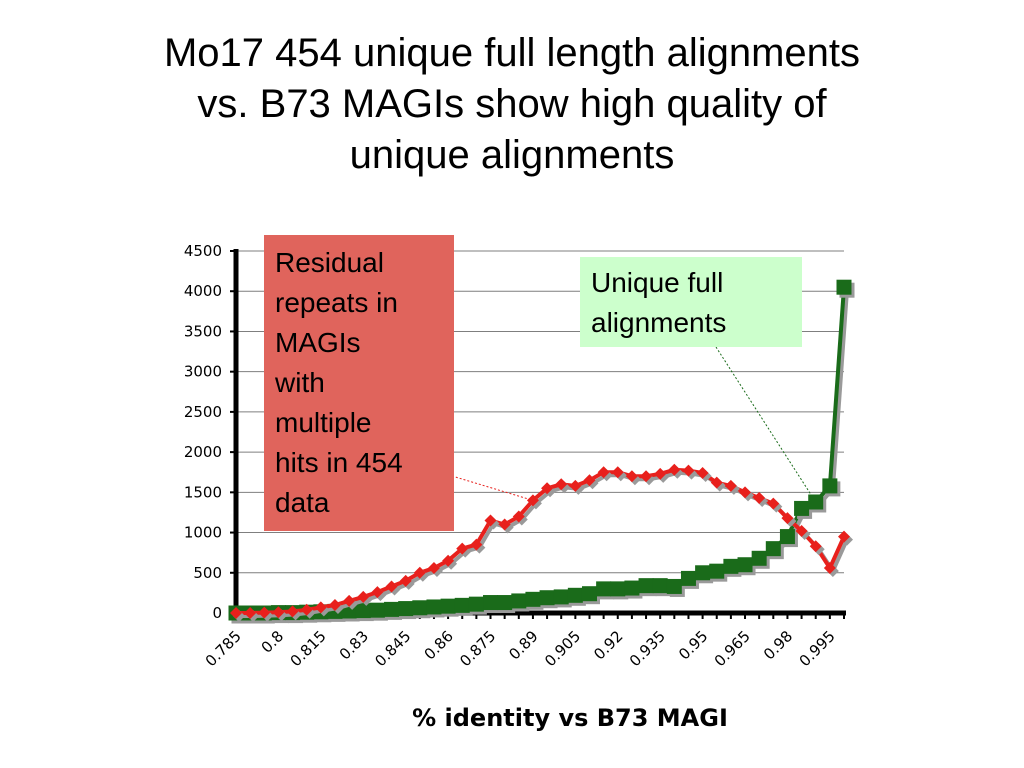 The image size is (1024, 768). I want to click on x-tick-label: 0.905, so click(562, 648).